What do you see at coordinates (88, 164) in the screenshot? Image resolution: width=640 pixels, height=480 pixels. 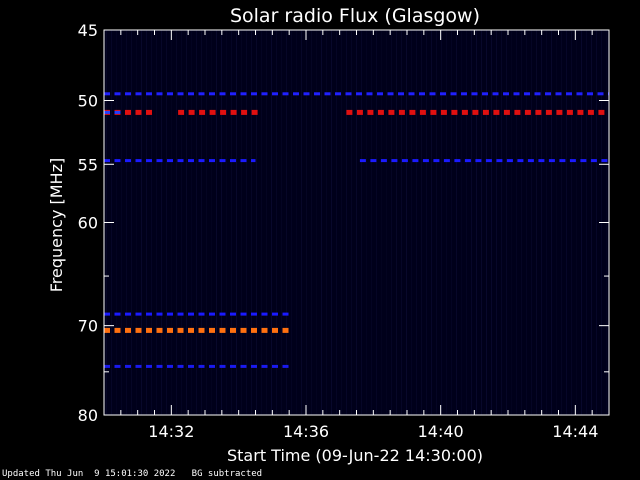 I see `y-tick-label: 55` at bounding box center [88, 164].